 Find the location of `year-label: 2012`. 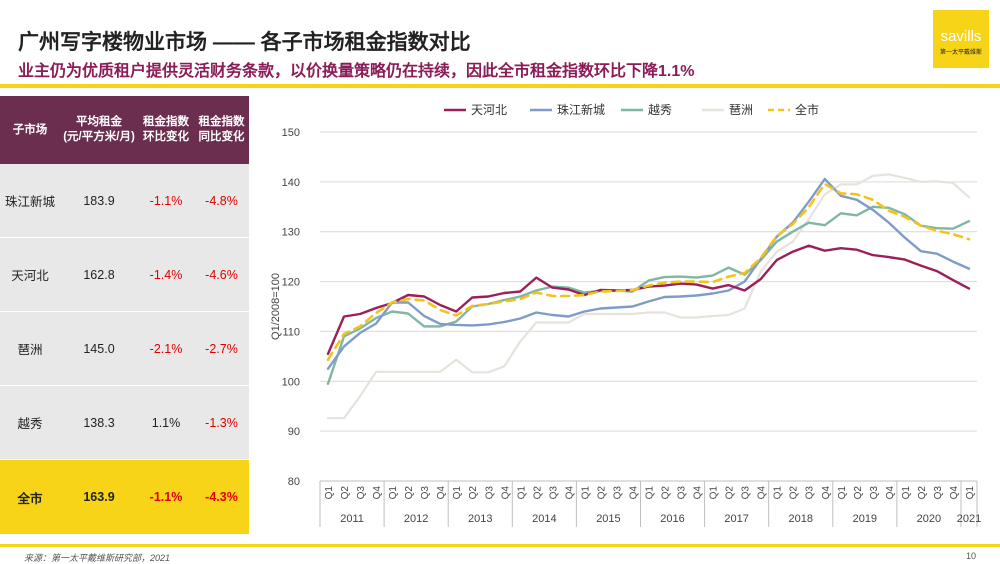

year-label: 2012 is located at coordinates (416, 519).